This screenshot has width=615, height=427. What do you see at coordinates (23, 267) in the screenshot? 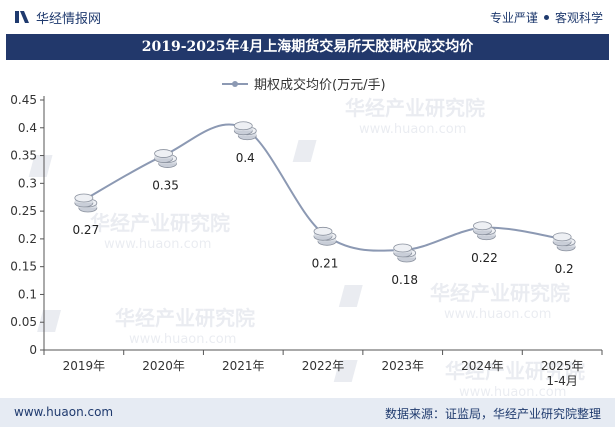
I see `y-tick-label: 0.15` at bounding box center [23, 267].